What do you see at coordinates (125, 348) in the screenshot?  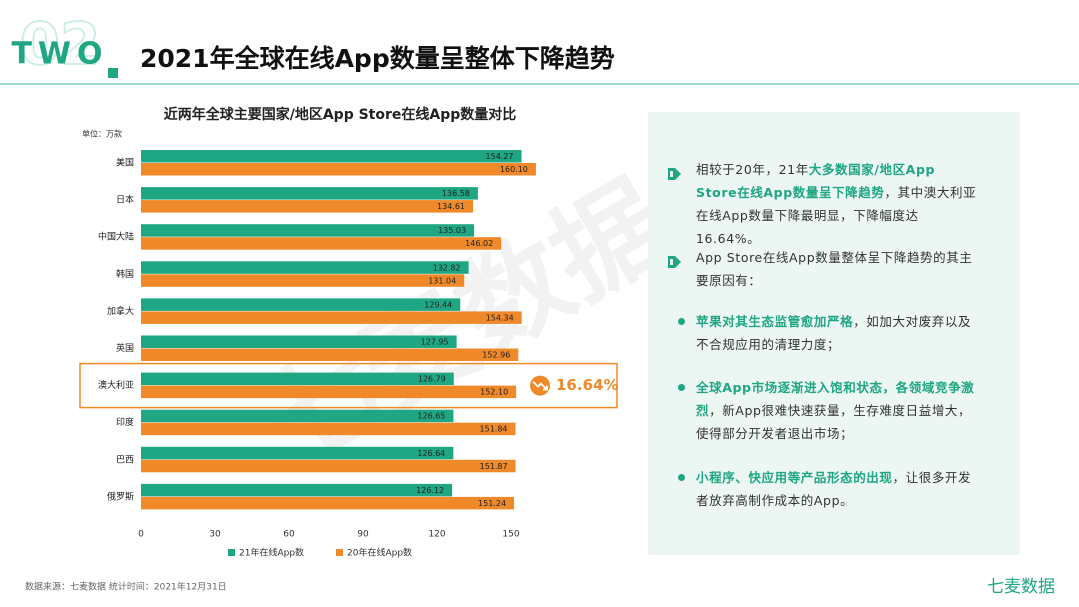 I see `y-tick-label: 英国` at bounding box center [125, 348].